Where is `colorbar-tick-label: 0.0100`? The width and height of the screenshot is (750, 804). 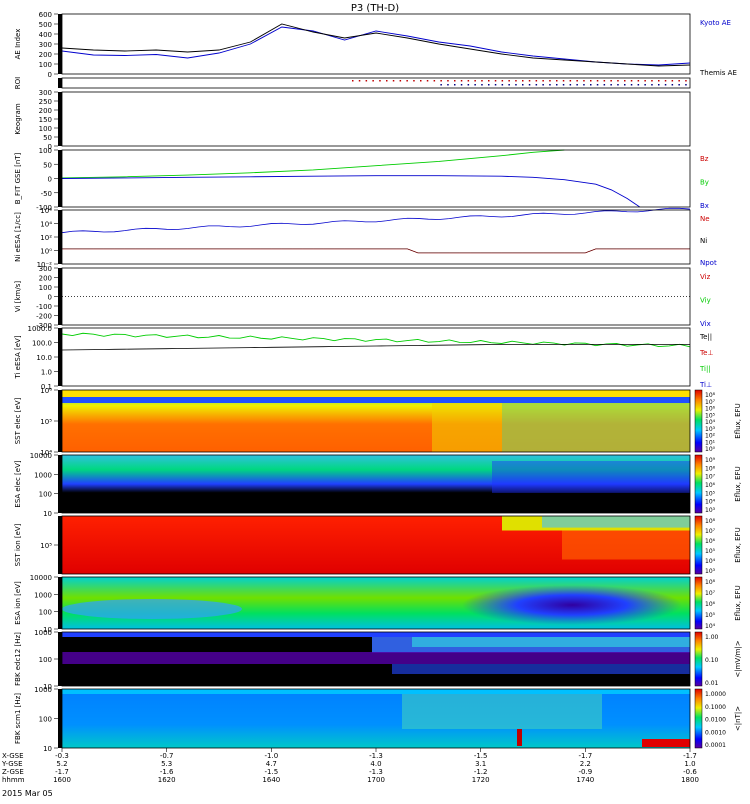 colorbar-tick-label: 0.0100 is located at coordinates (715, 720).